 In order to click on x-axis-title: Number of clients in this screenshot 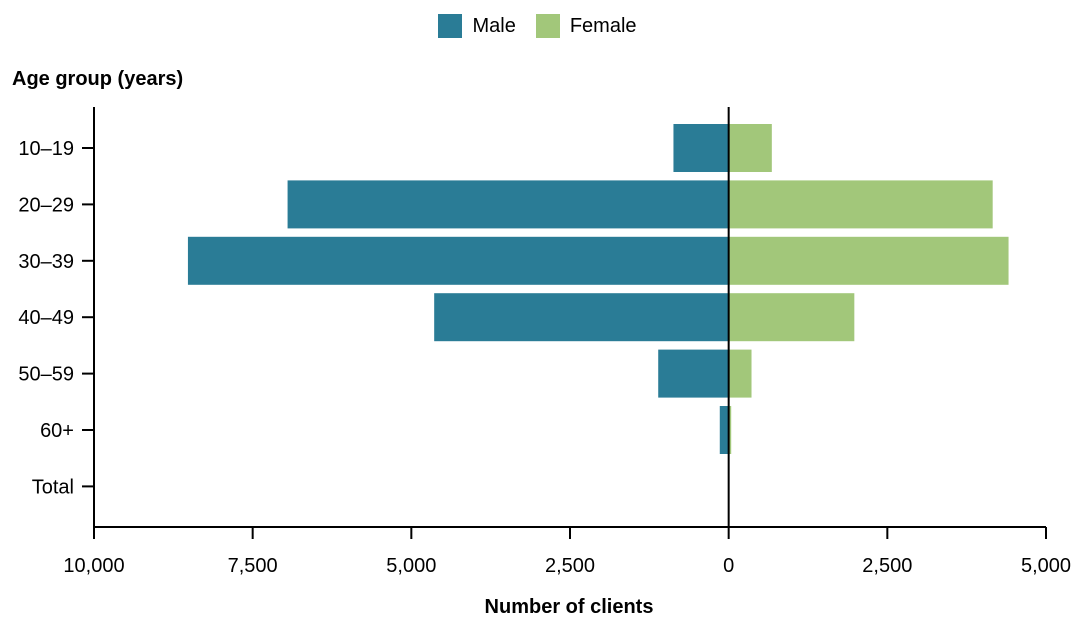, I will do `click(569, 607)`.